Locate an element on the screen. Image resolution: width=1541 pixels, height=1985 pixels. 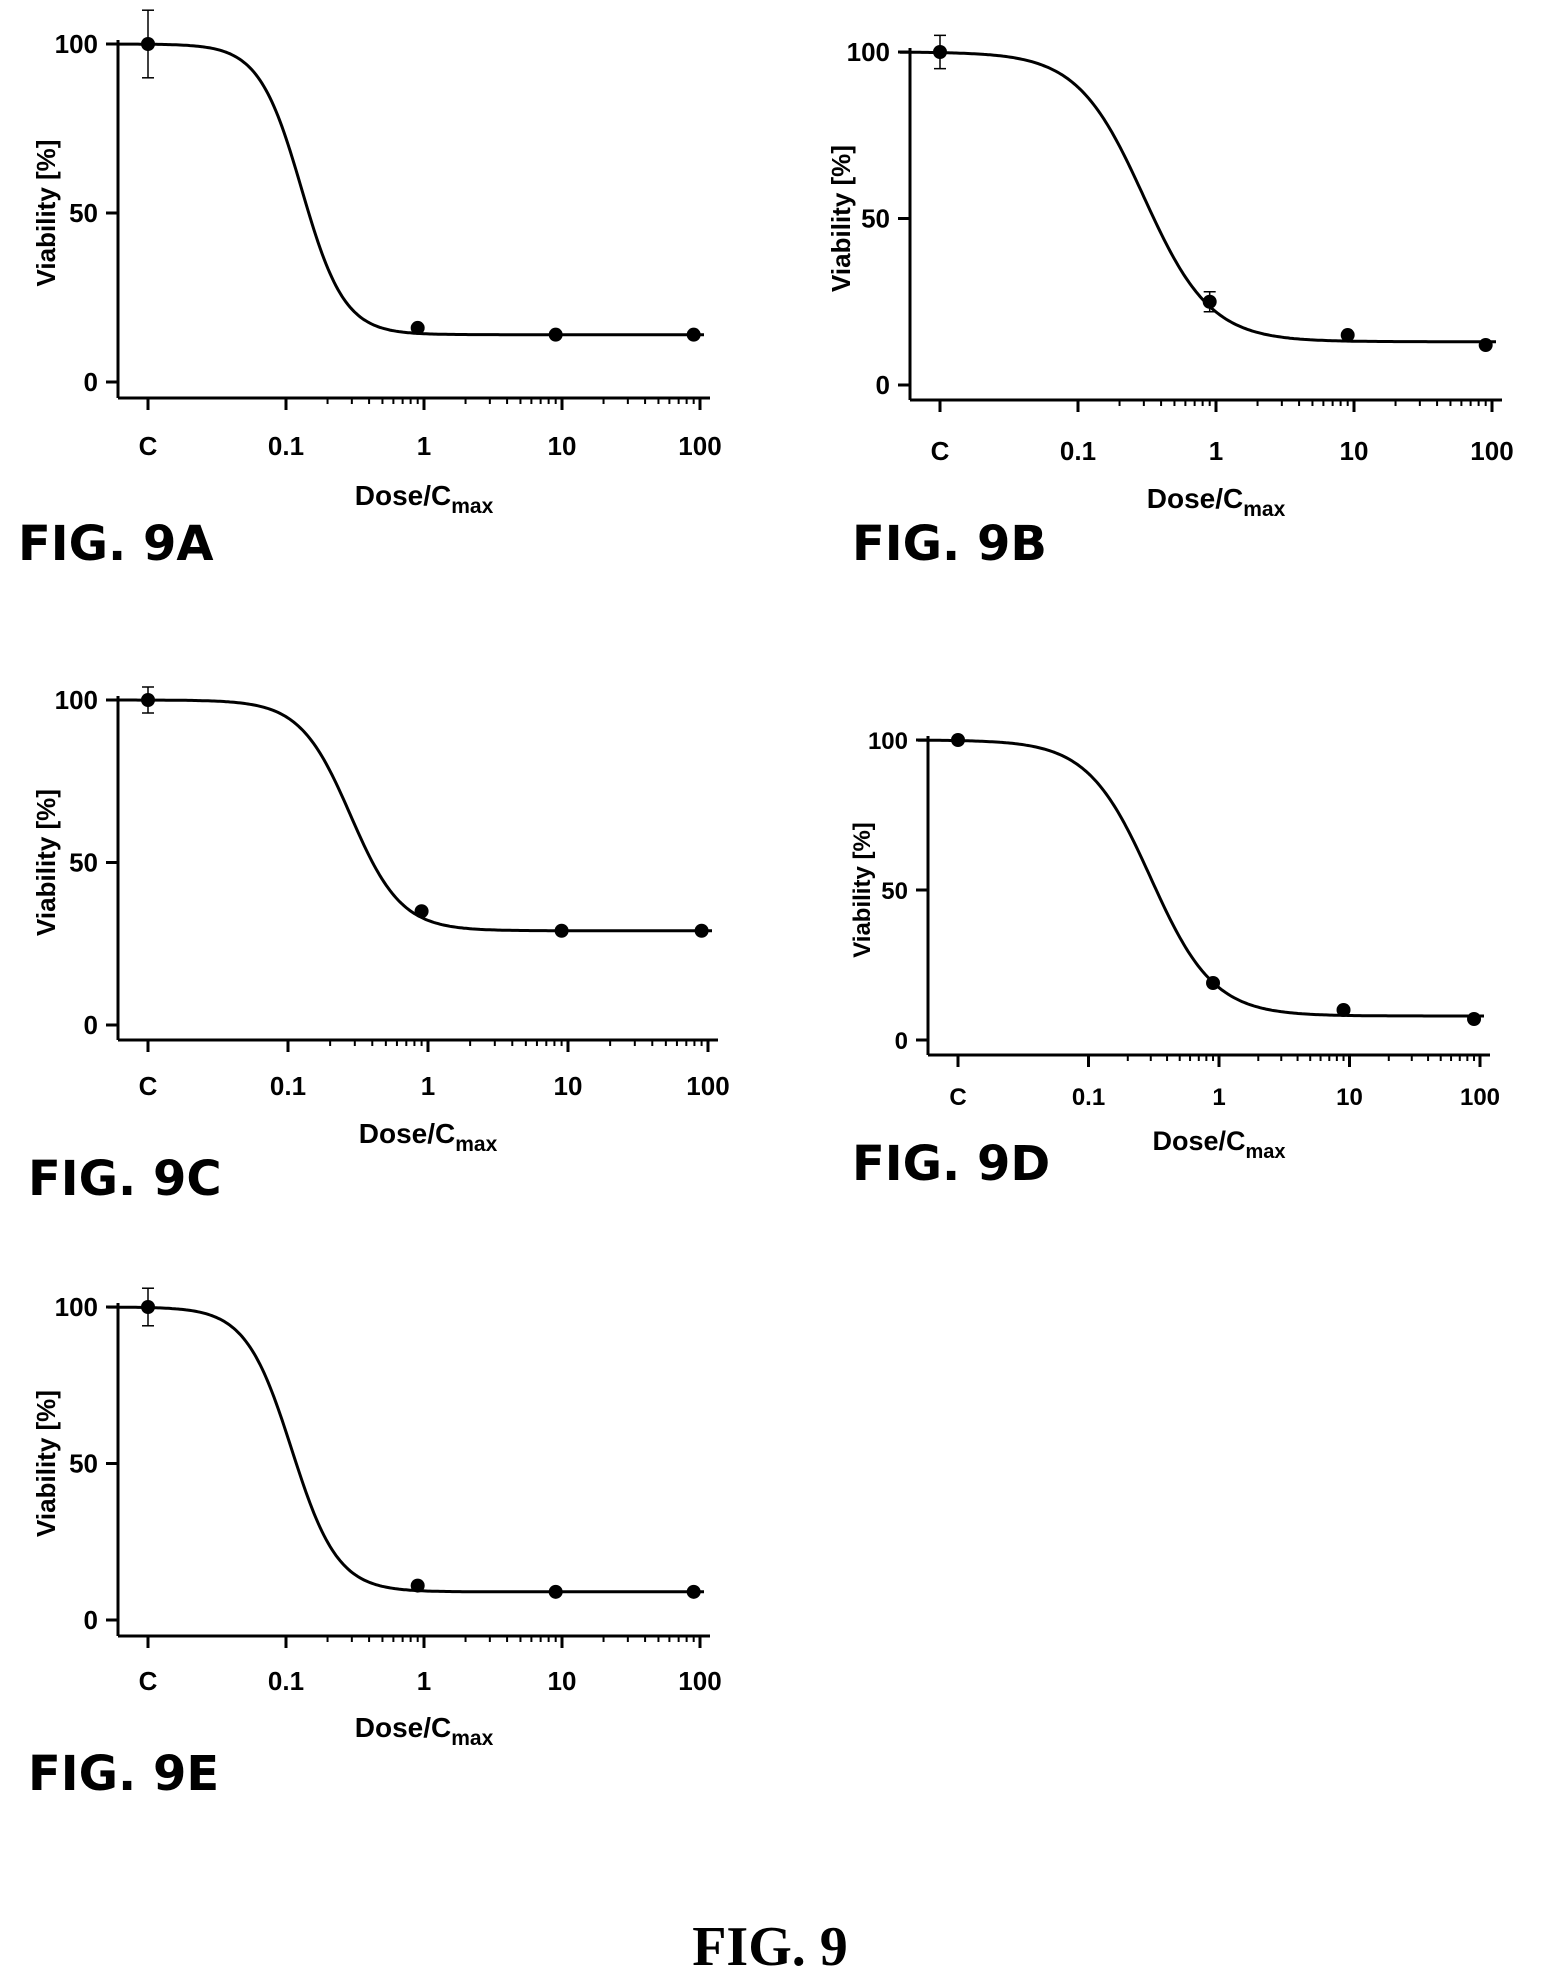
panel-label: FIG. 9B is located at coordinates (949, 544).